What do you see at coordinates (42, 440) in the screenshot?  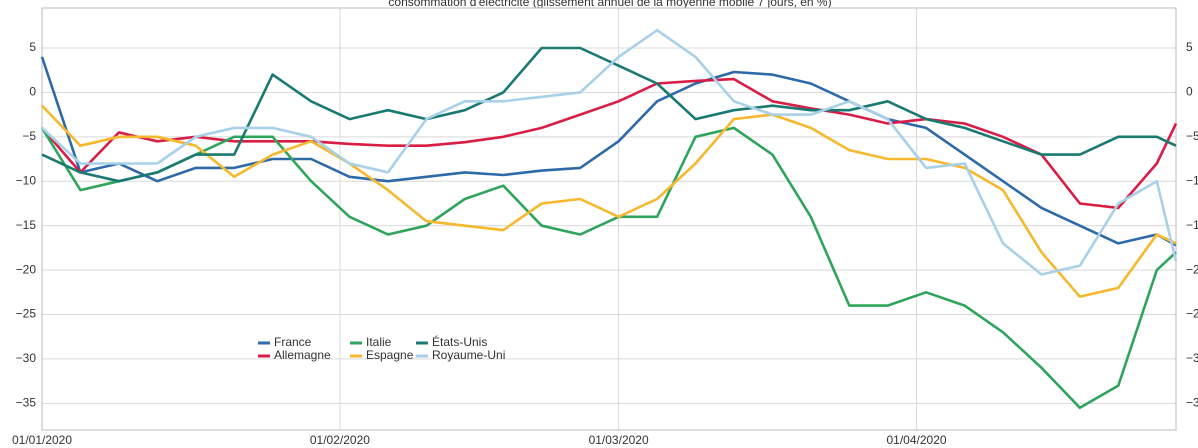 I see `x-tick-label: 01/01/2020` at bounding box center [42, 440].